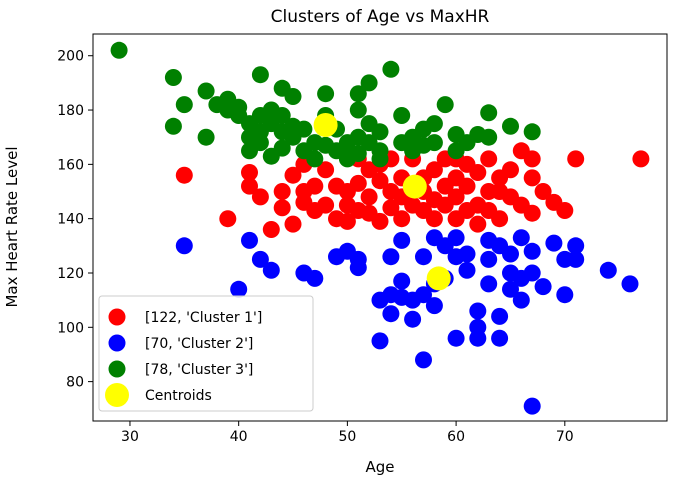  Describe the element at coordinates (379, 467) in the screenshot. I see `x-axis-label: Age` at that location.